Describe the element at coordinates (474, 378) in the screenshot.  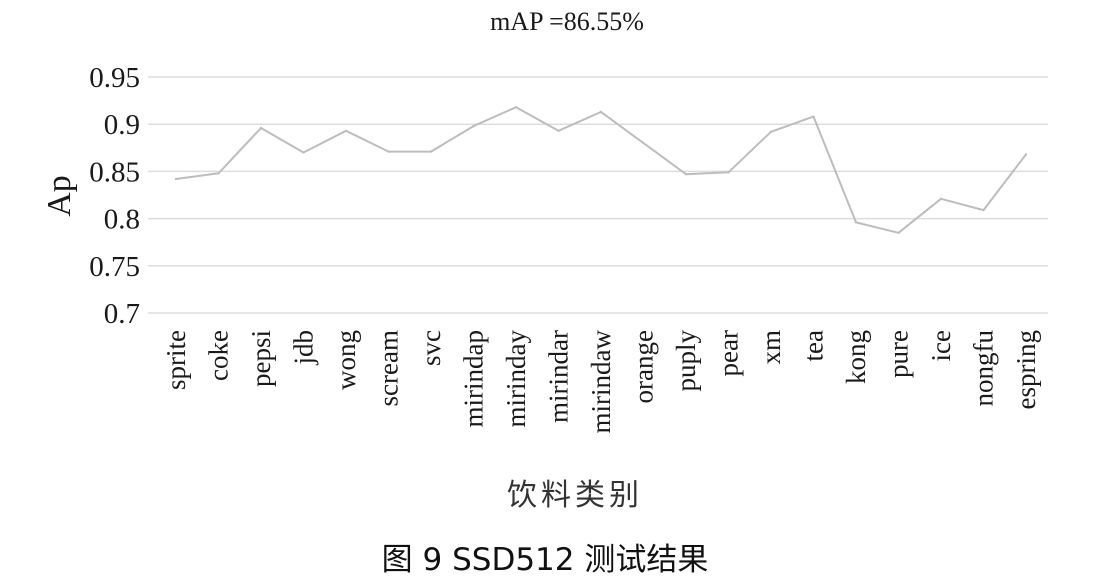
I see `x-tick-label: mirindap` at that location.